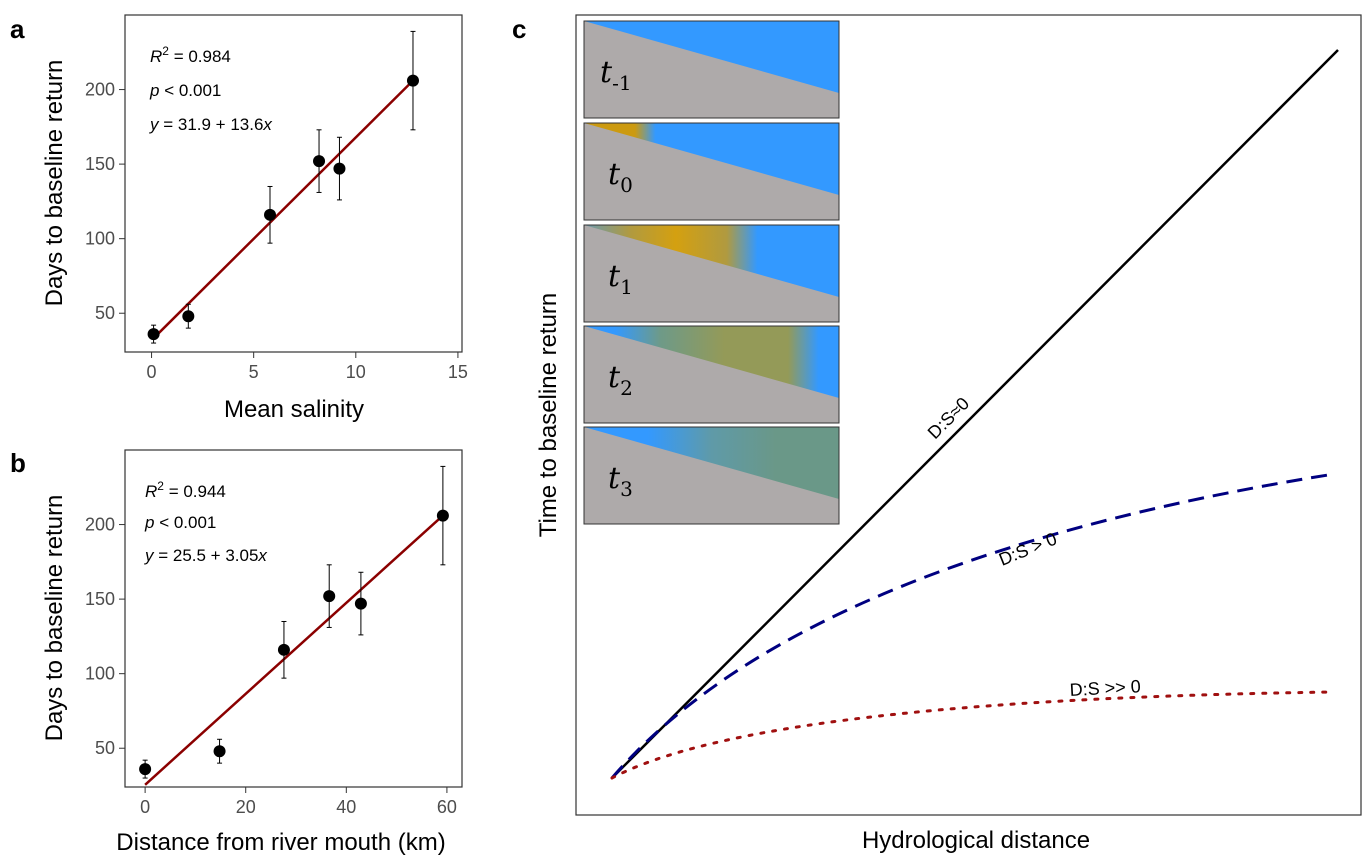 Image resolution: width=1365 pixels, height=855 pixels. I want to click on inset-label: t3, so click(620, 481).